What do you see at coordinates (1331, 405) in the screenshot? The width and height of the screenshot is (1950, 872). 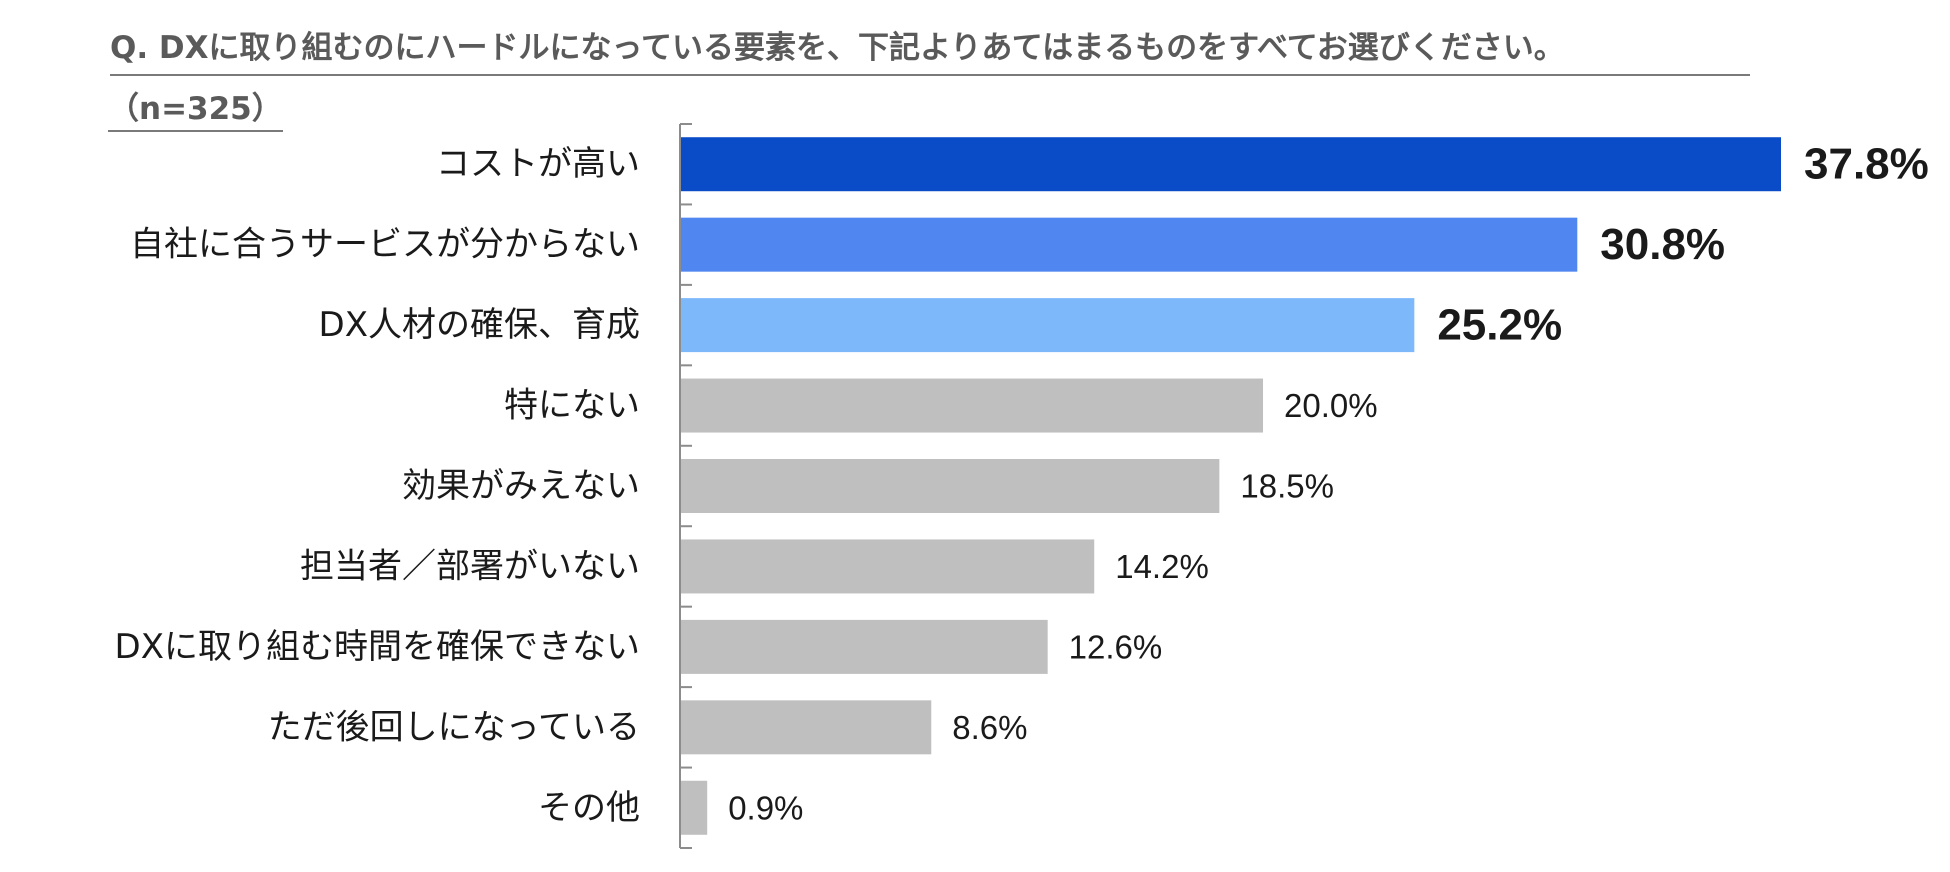 I see `data-label: 20.0%` at bounding box center [1331, 405].